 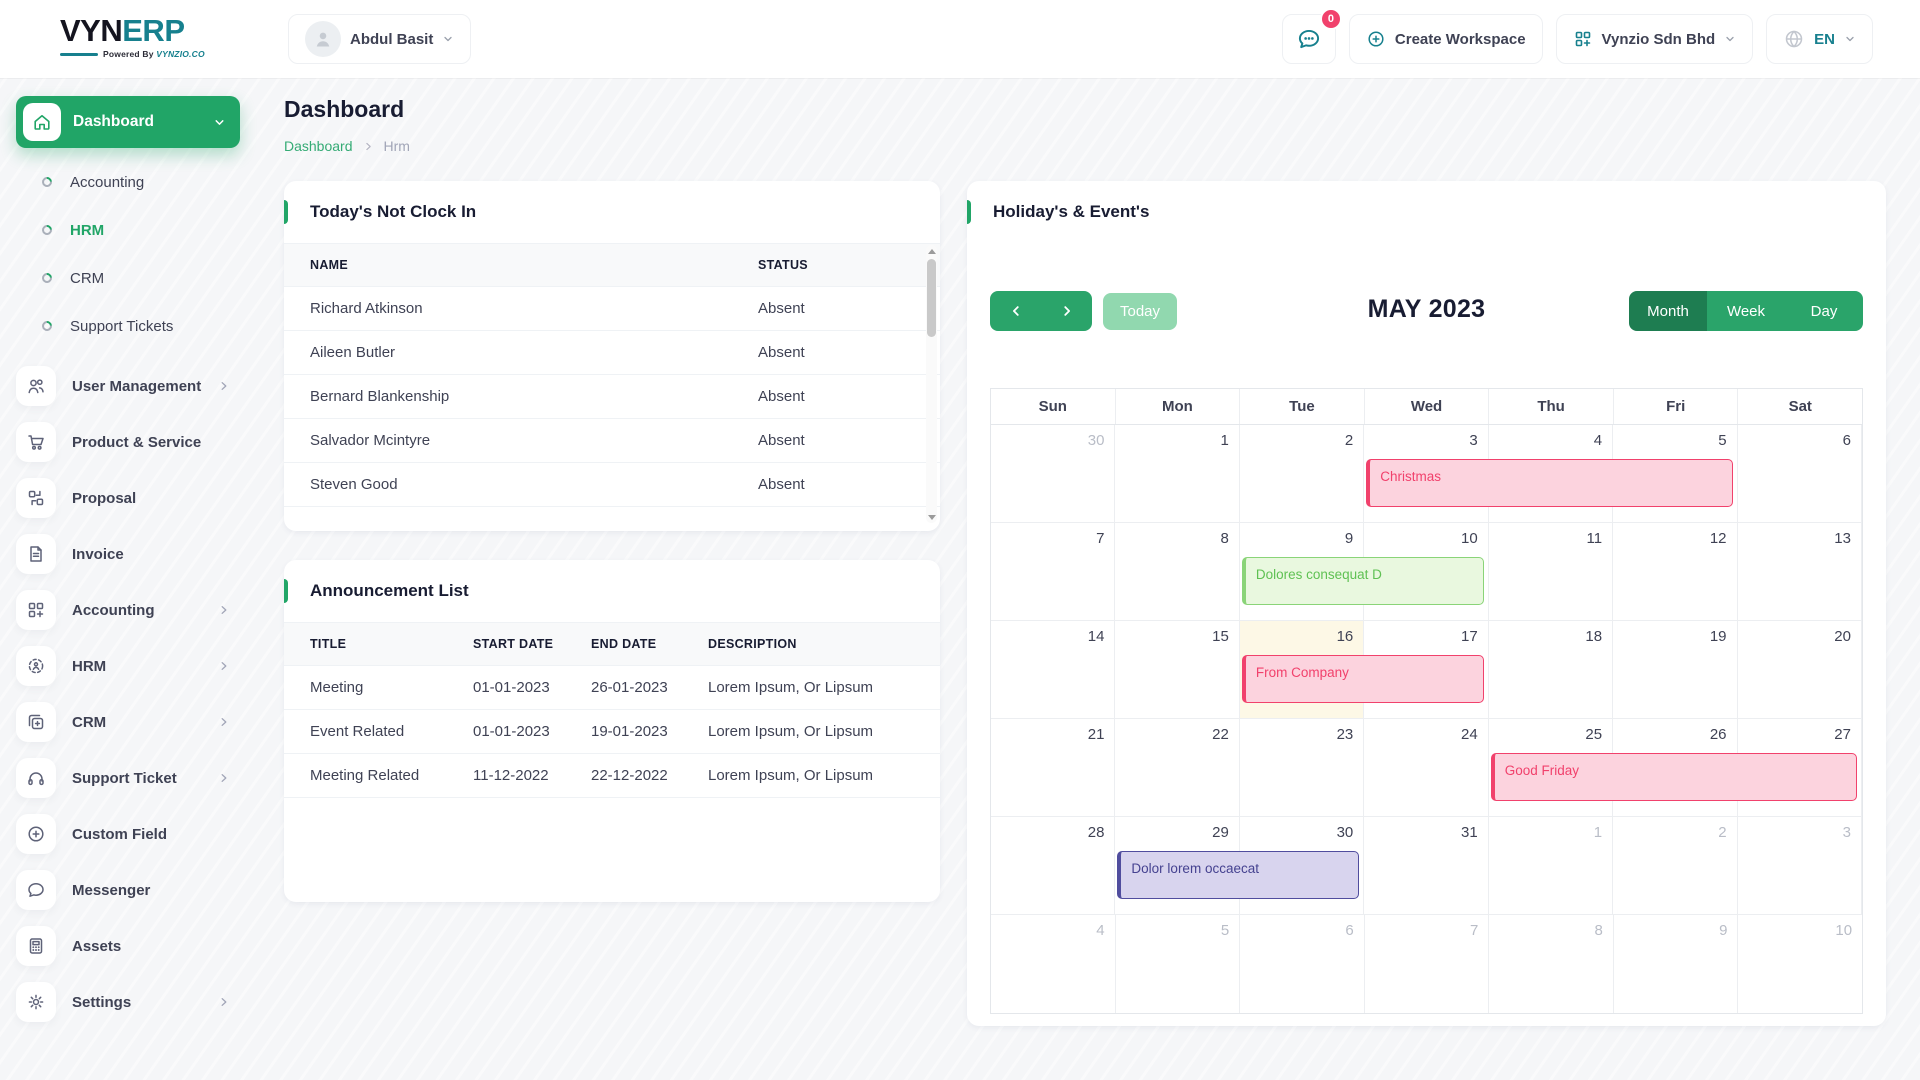 What do you see at coordinates (128, 442) in the screenshot?
I see `sidebar-item-product-service: Product & Service` at bounding box center [128, 442].